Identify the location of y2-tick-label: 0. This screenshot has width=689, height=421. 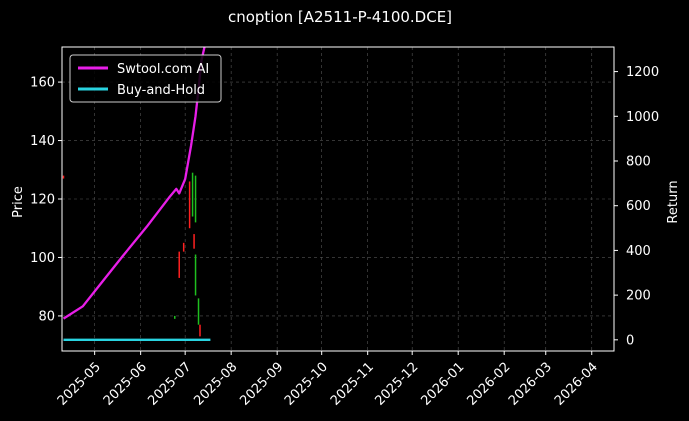
(630, 340).